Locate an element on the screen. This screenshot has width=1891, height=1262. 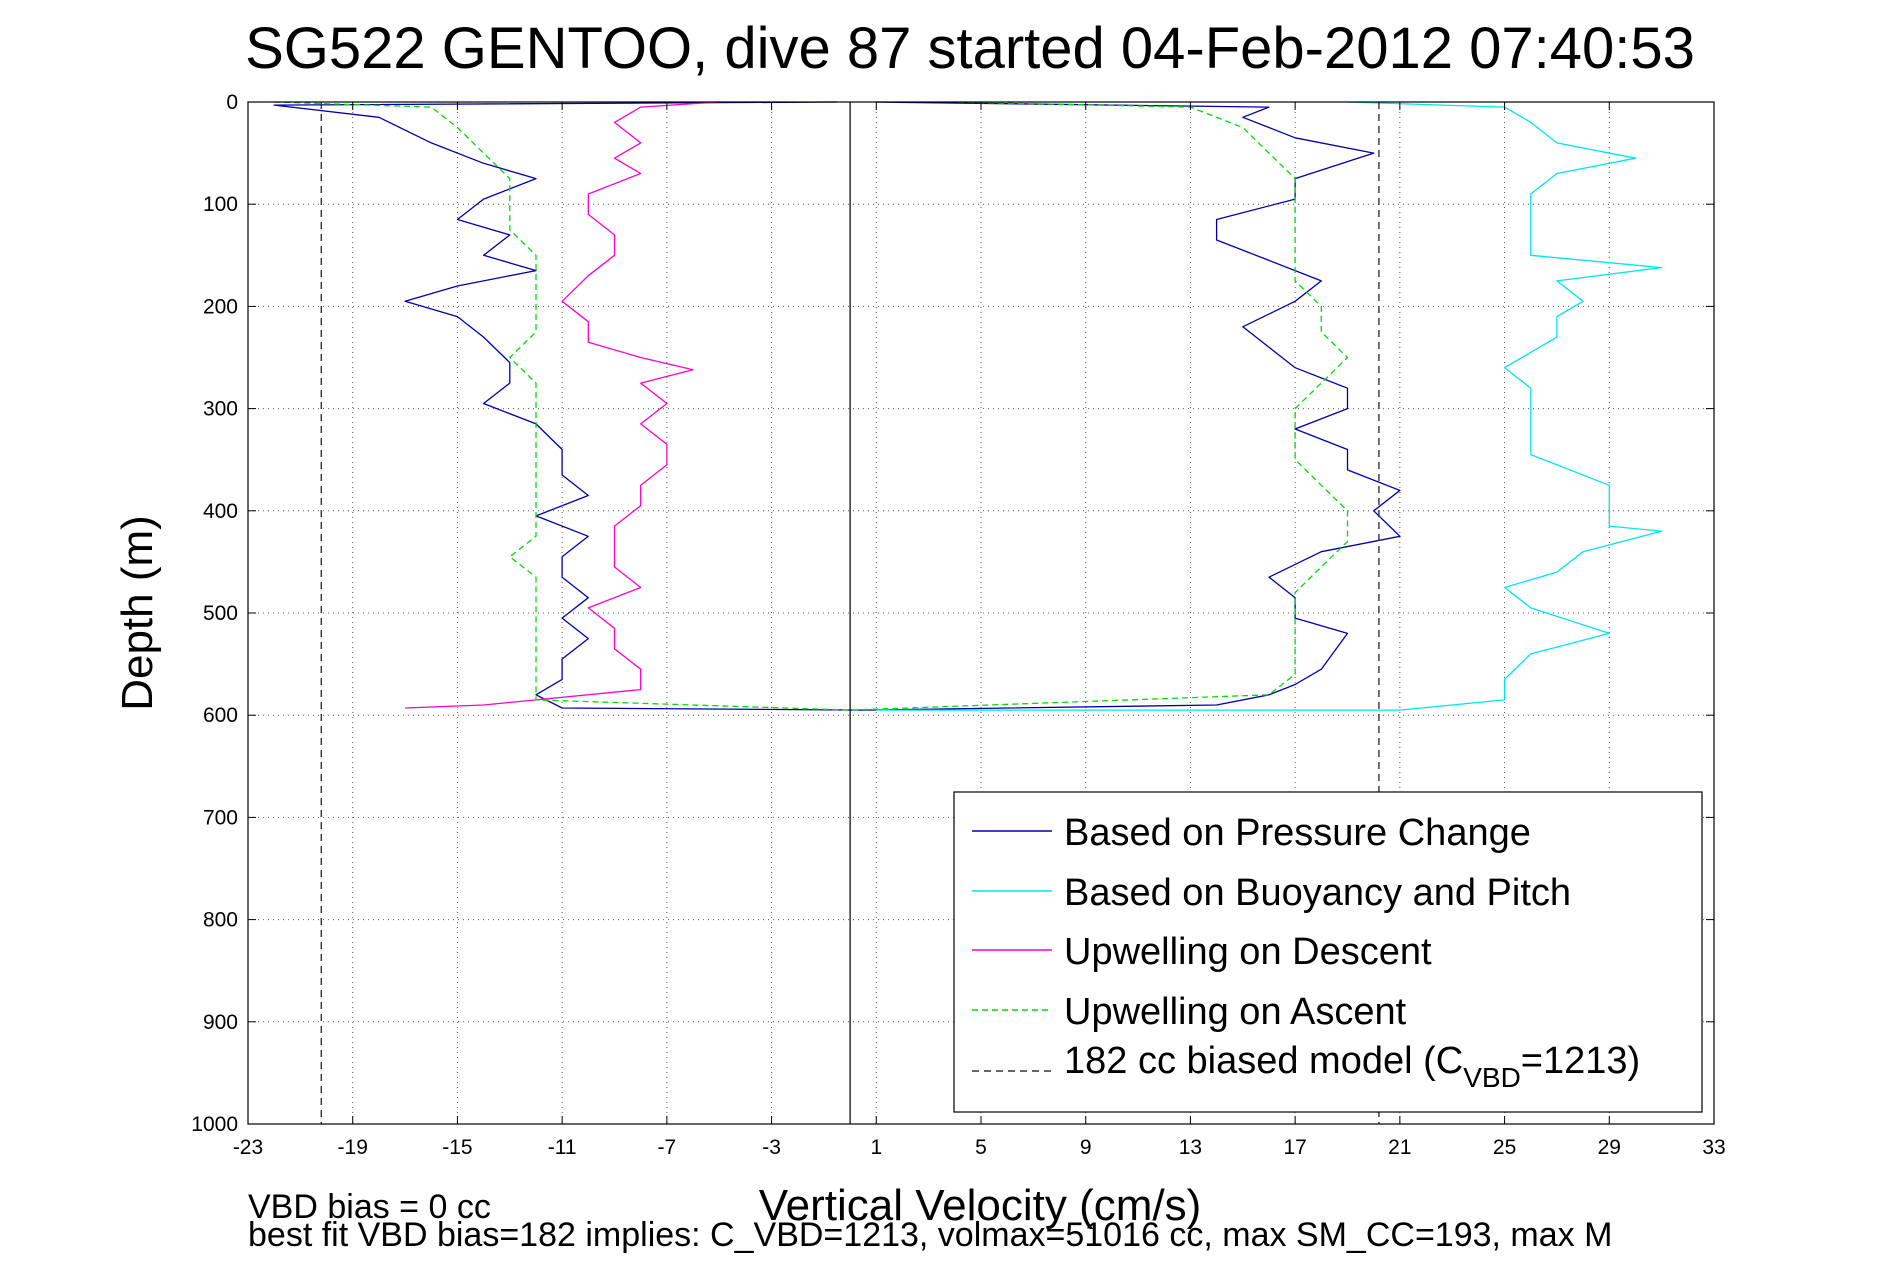
x-tick-label: 5 is located at coordinates (981, 1147).